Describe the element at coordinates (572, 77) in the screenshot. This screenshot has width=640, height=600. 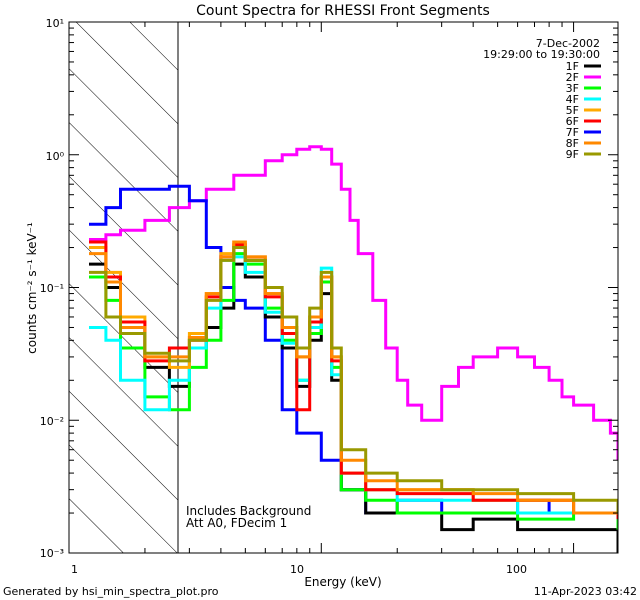
I see `legend-label-2F: 2F` at that location.